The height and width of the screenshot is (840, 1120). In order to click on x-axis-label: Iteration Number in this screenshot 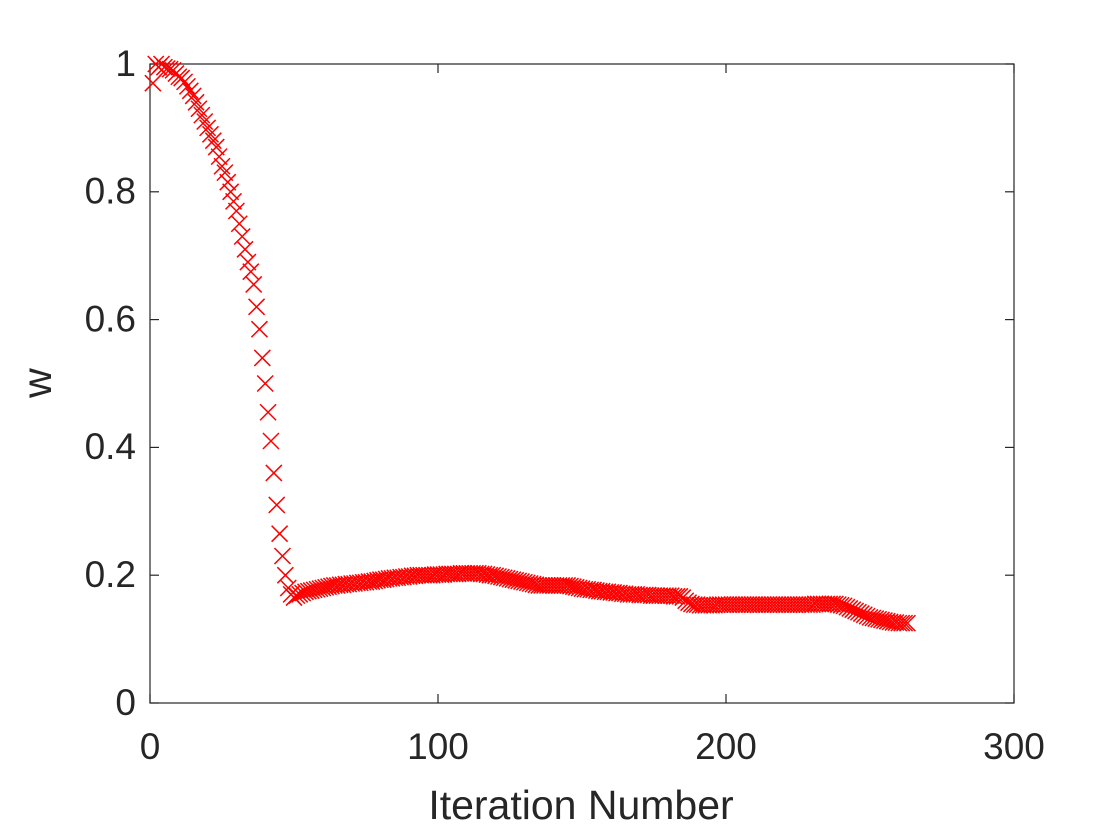, I will do `click(580, 805)`.